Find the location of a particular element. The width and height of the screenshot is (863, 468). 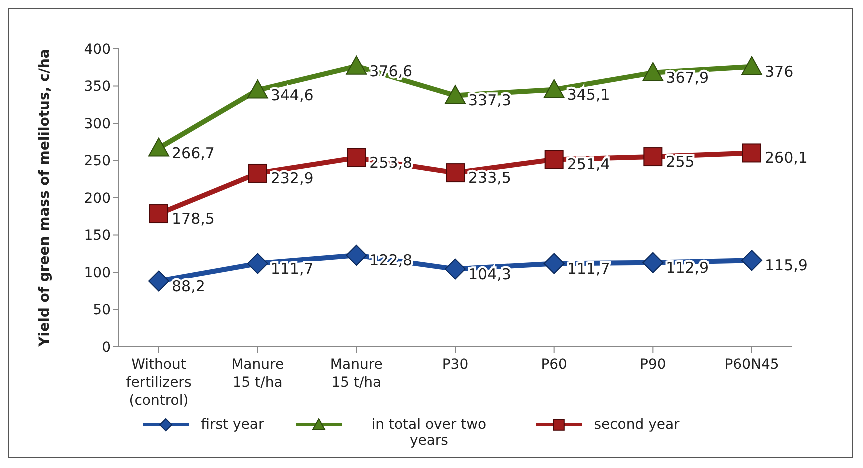

x-tick-label: Without fertilizers (control) is located at coordinates (159, 383).